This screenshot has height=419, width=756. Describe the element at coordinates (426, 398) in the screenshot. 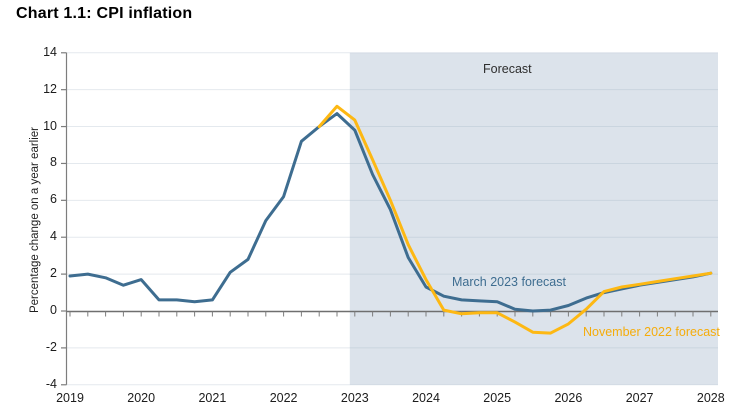

I see `x-tick-label: 2024` at that location.